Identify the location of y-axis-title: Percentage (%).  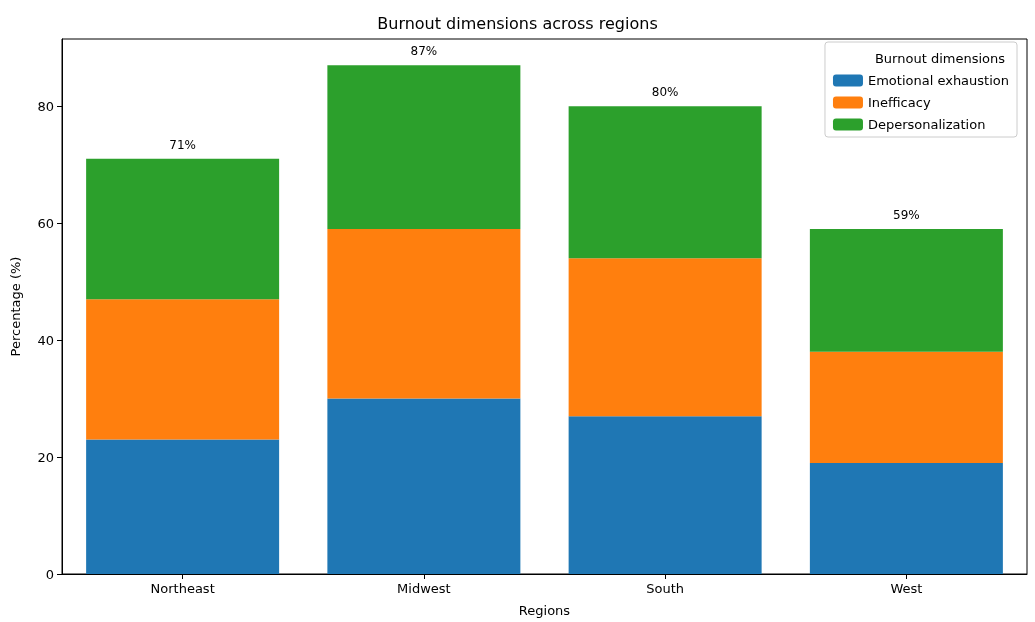
(15, 306).